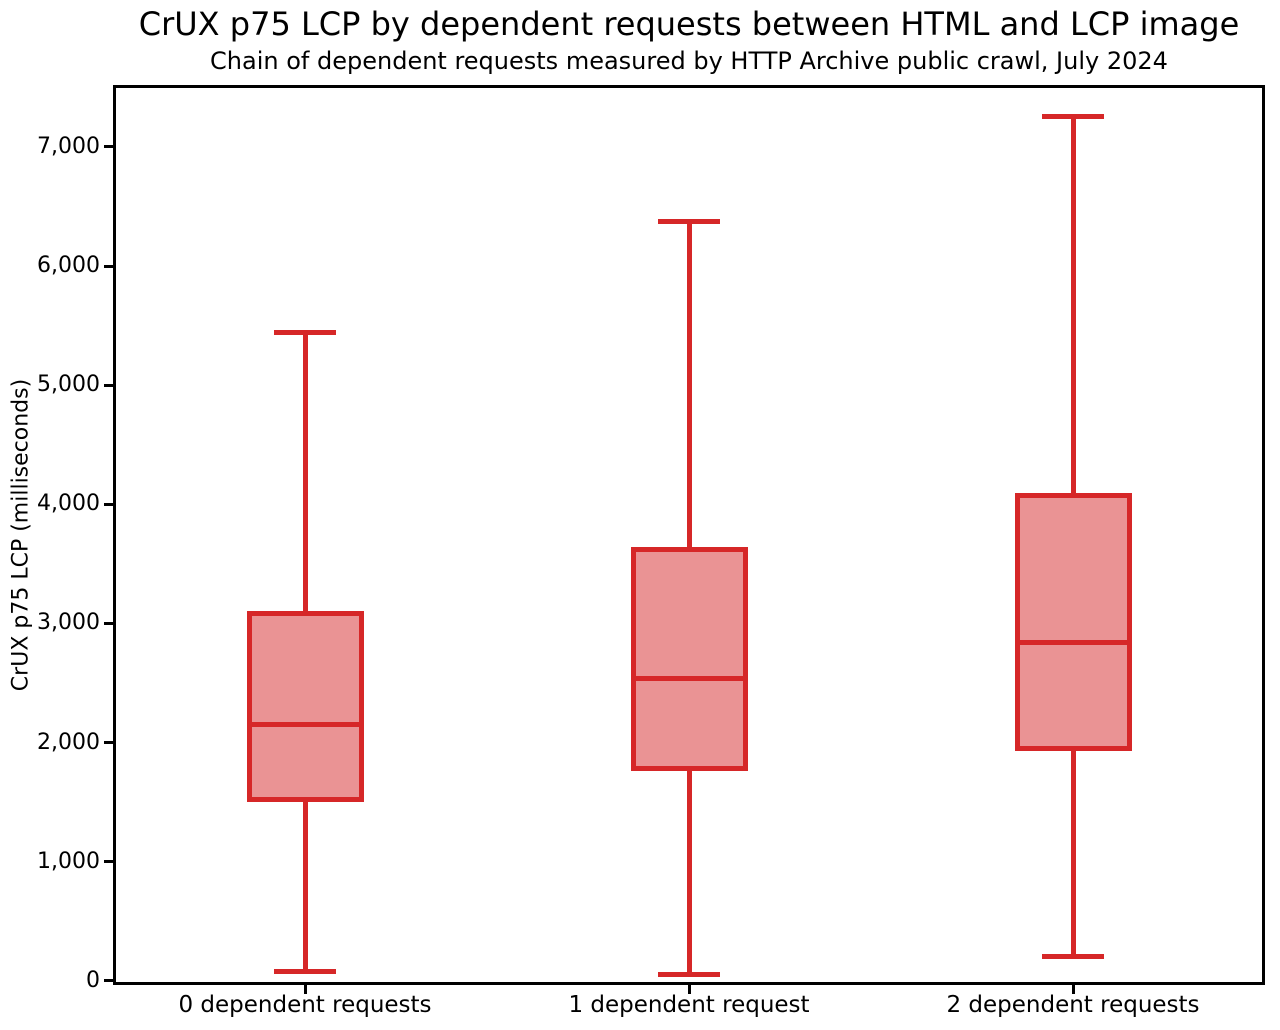 The image size is (1280, 1030). What do you see at coordinates (305, 1005) in the screenshot?
I see `x-tick-label: 0 dependent requests` at bounding box center [305, 1005].